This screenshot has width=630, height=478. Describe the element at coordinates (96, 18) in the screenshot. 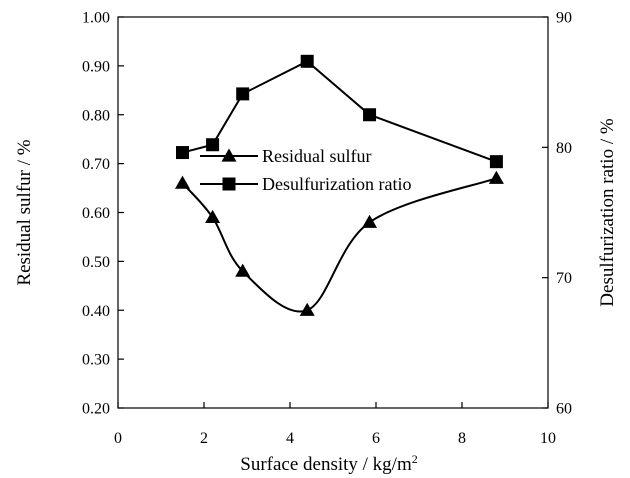

I see `y-tick-label: 1.00` at that location.